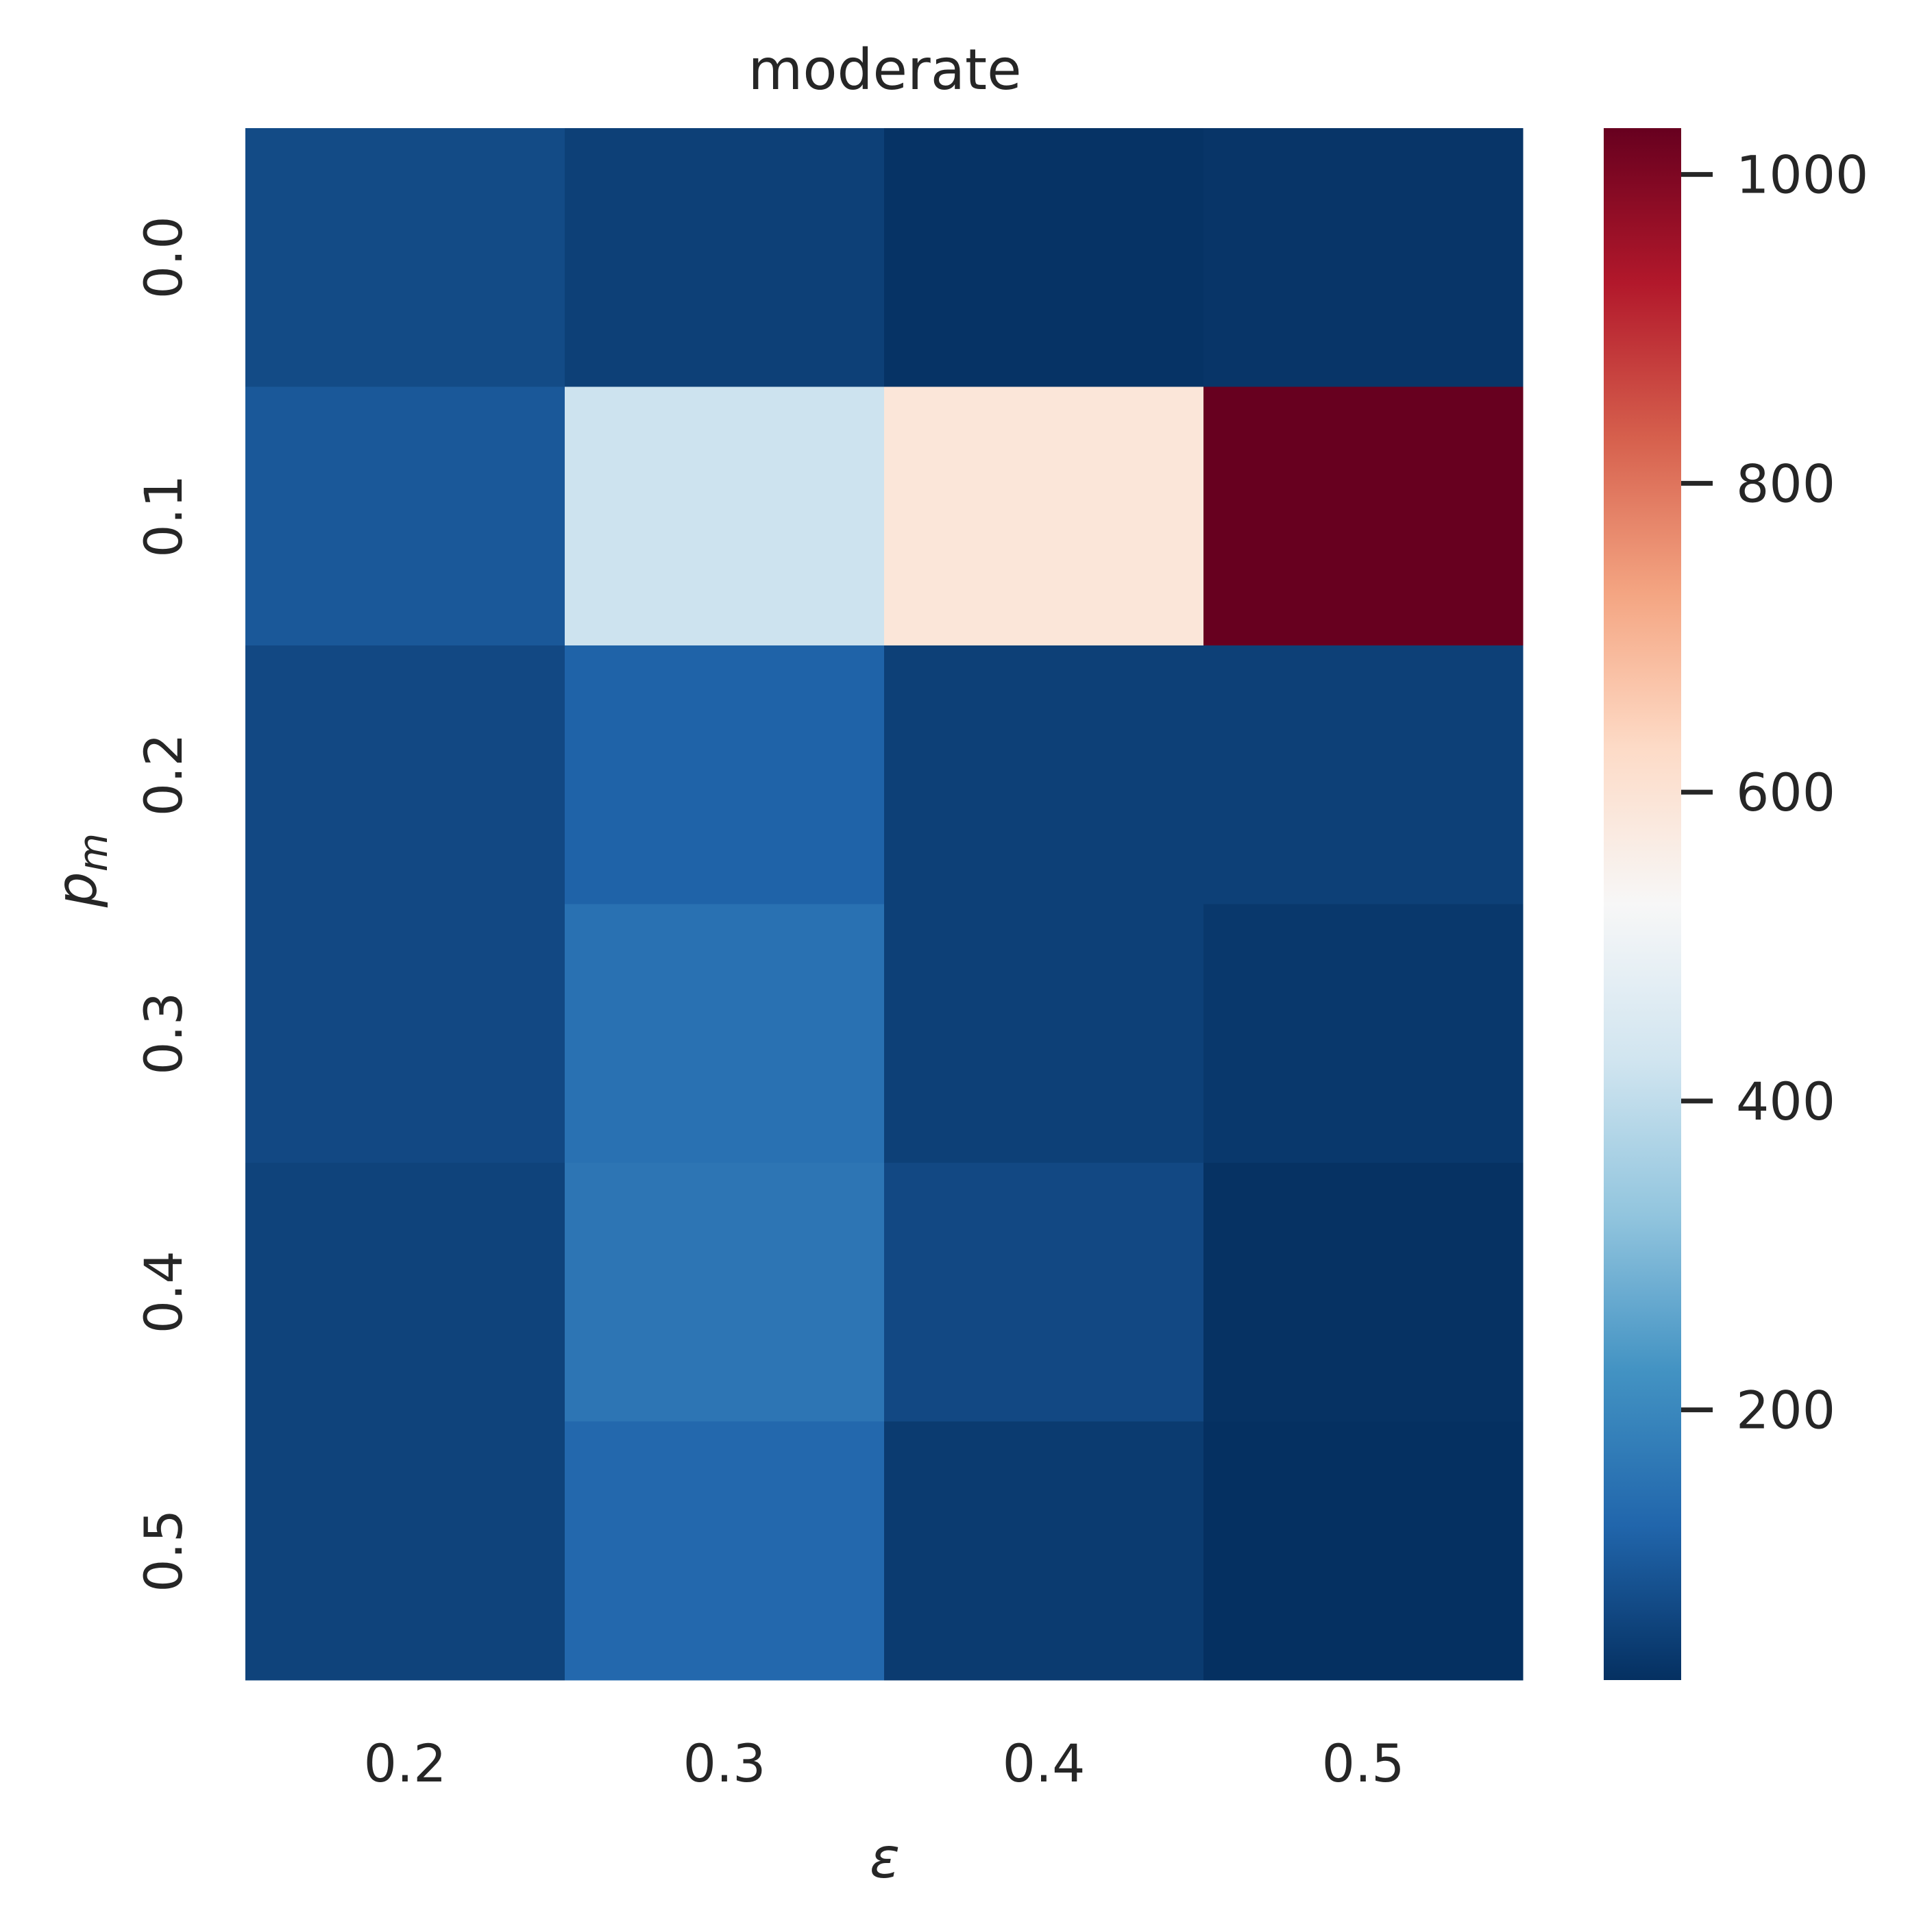  Describe the element at coordinates (163, 774) in the screenshot. I see `y-tick-label: 0.2` at that location.